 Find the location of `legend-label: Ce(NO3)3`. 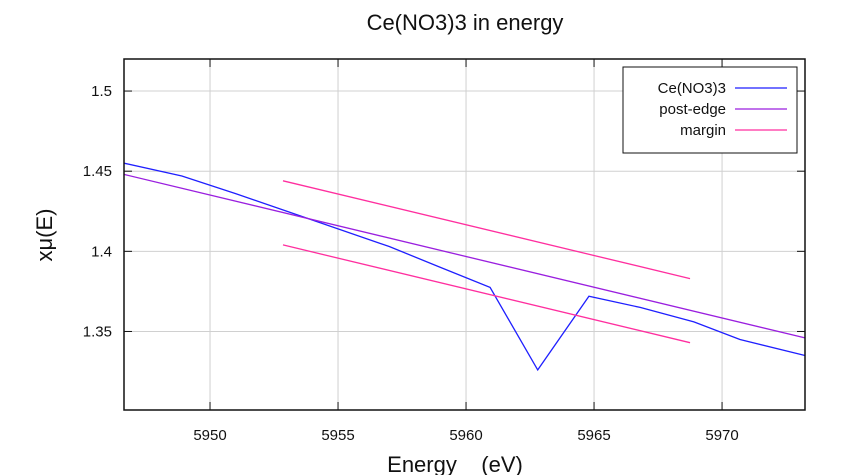

legend-label: Ce(NO3)3 is located at coordinates (692, 88).